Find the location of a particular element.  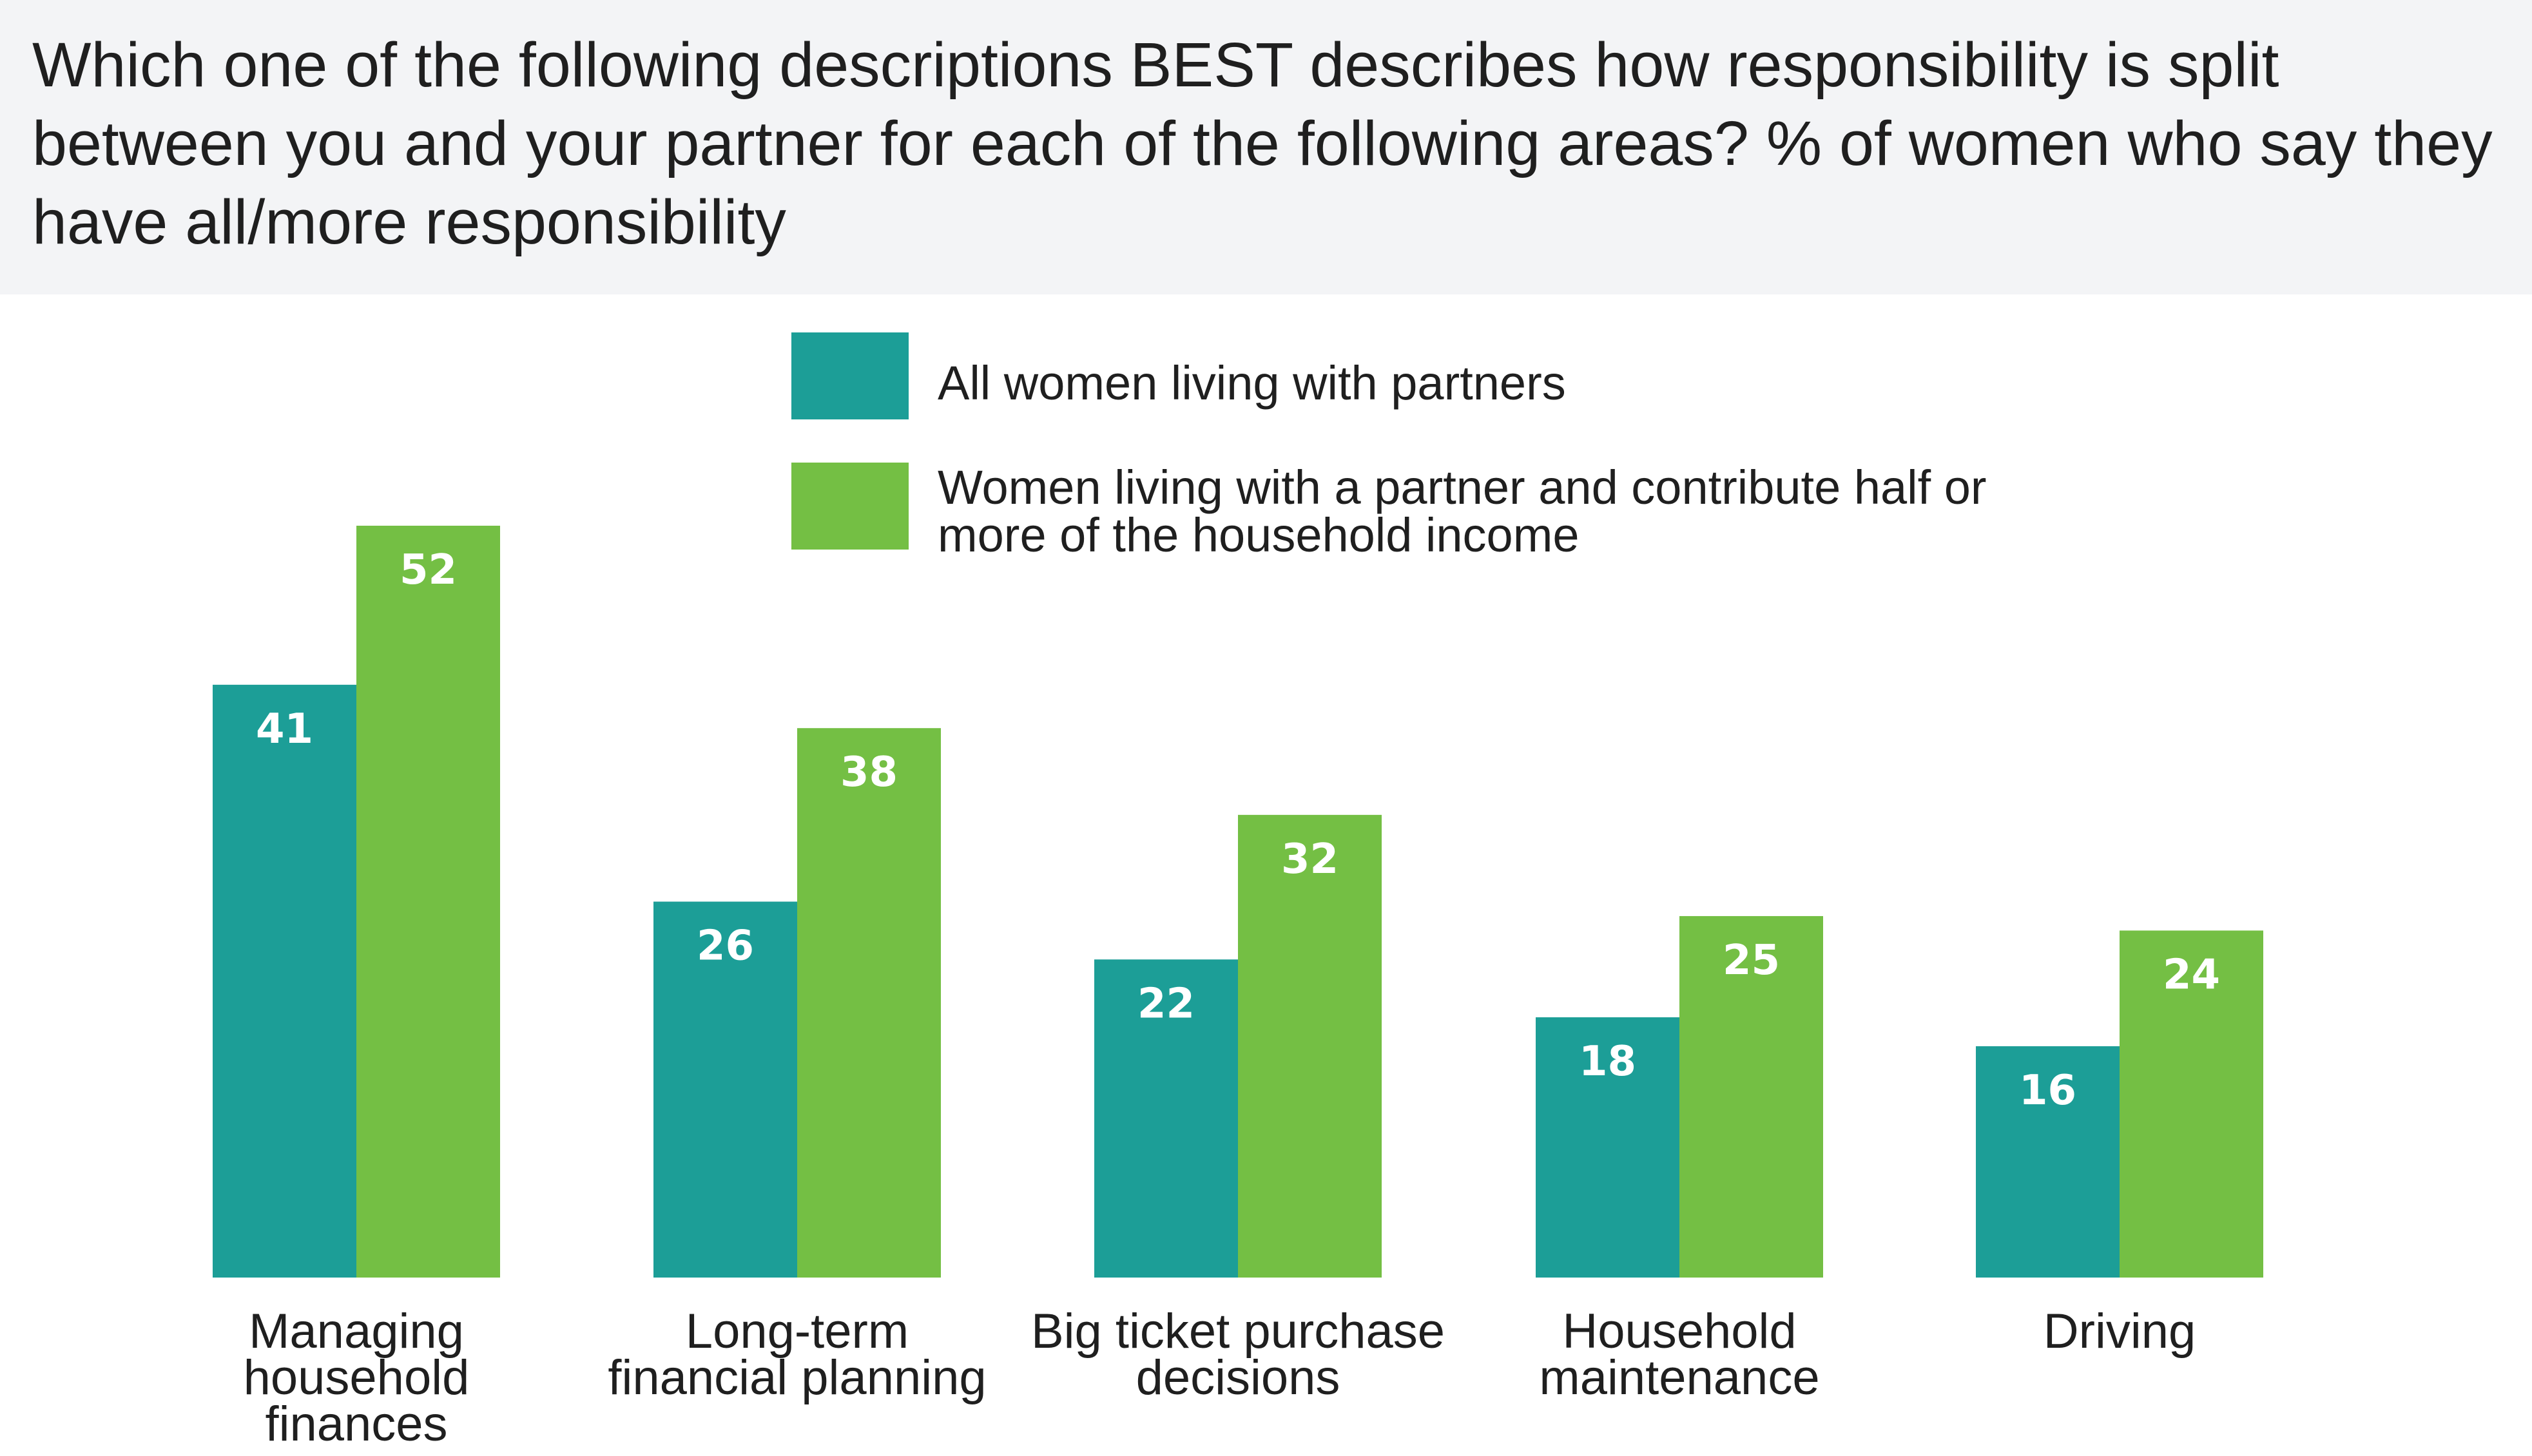

data-label-driving-series-1: 16 is located at coordinates (2048, 1091).